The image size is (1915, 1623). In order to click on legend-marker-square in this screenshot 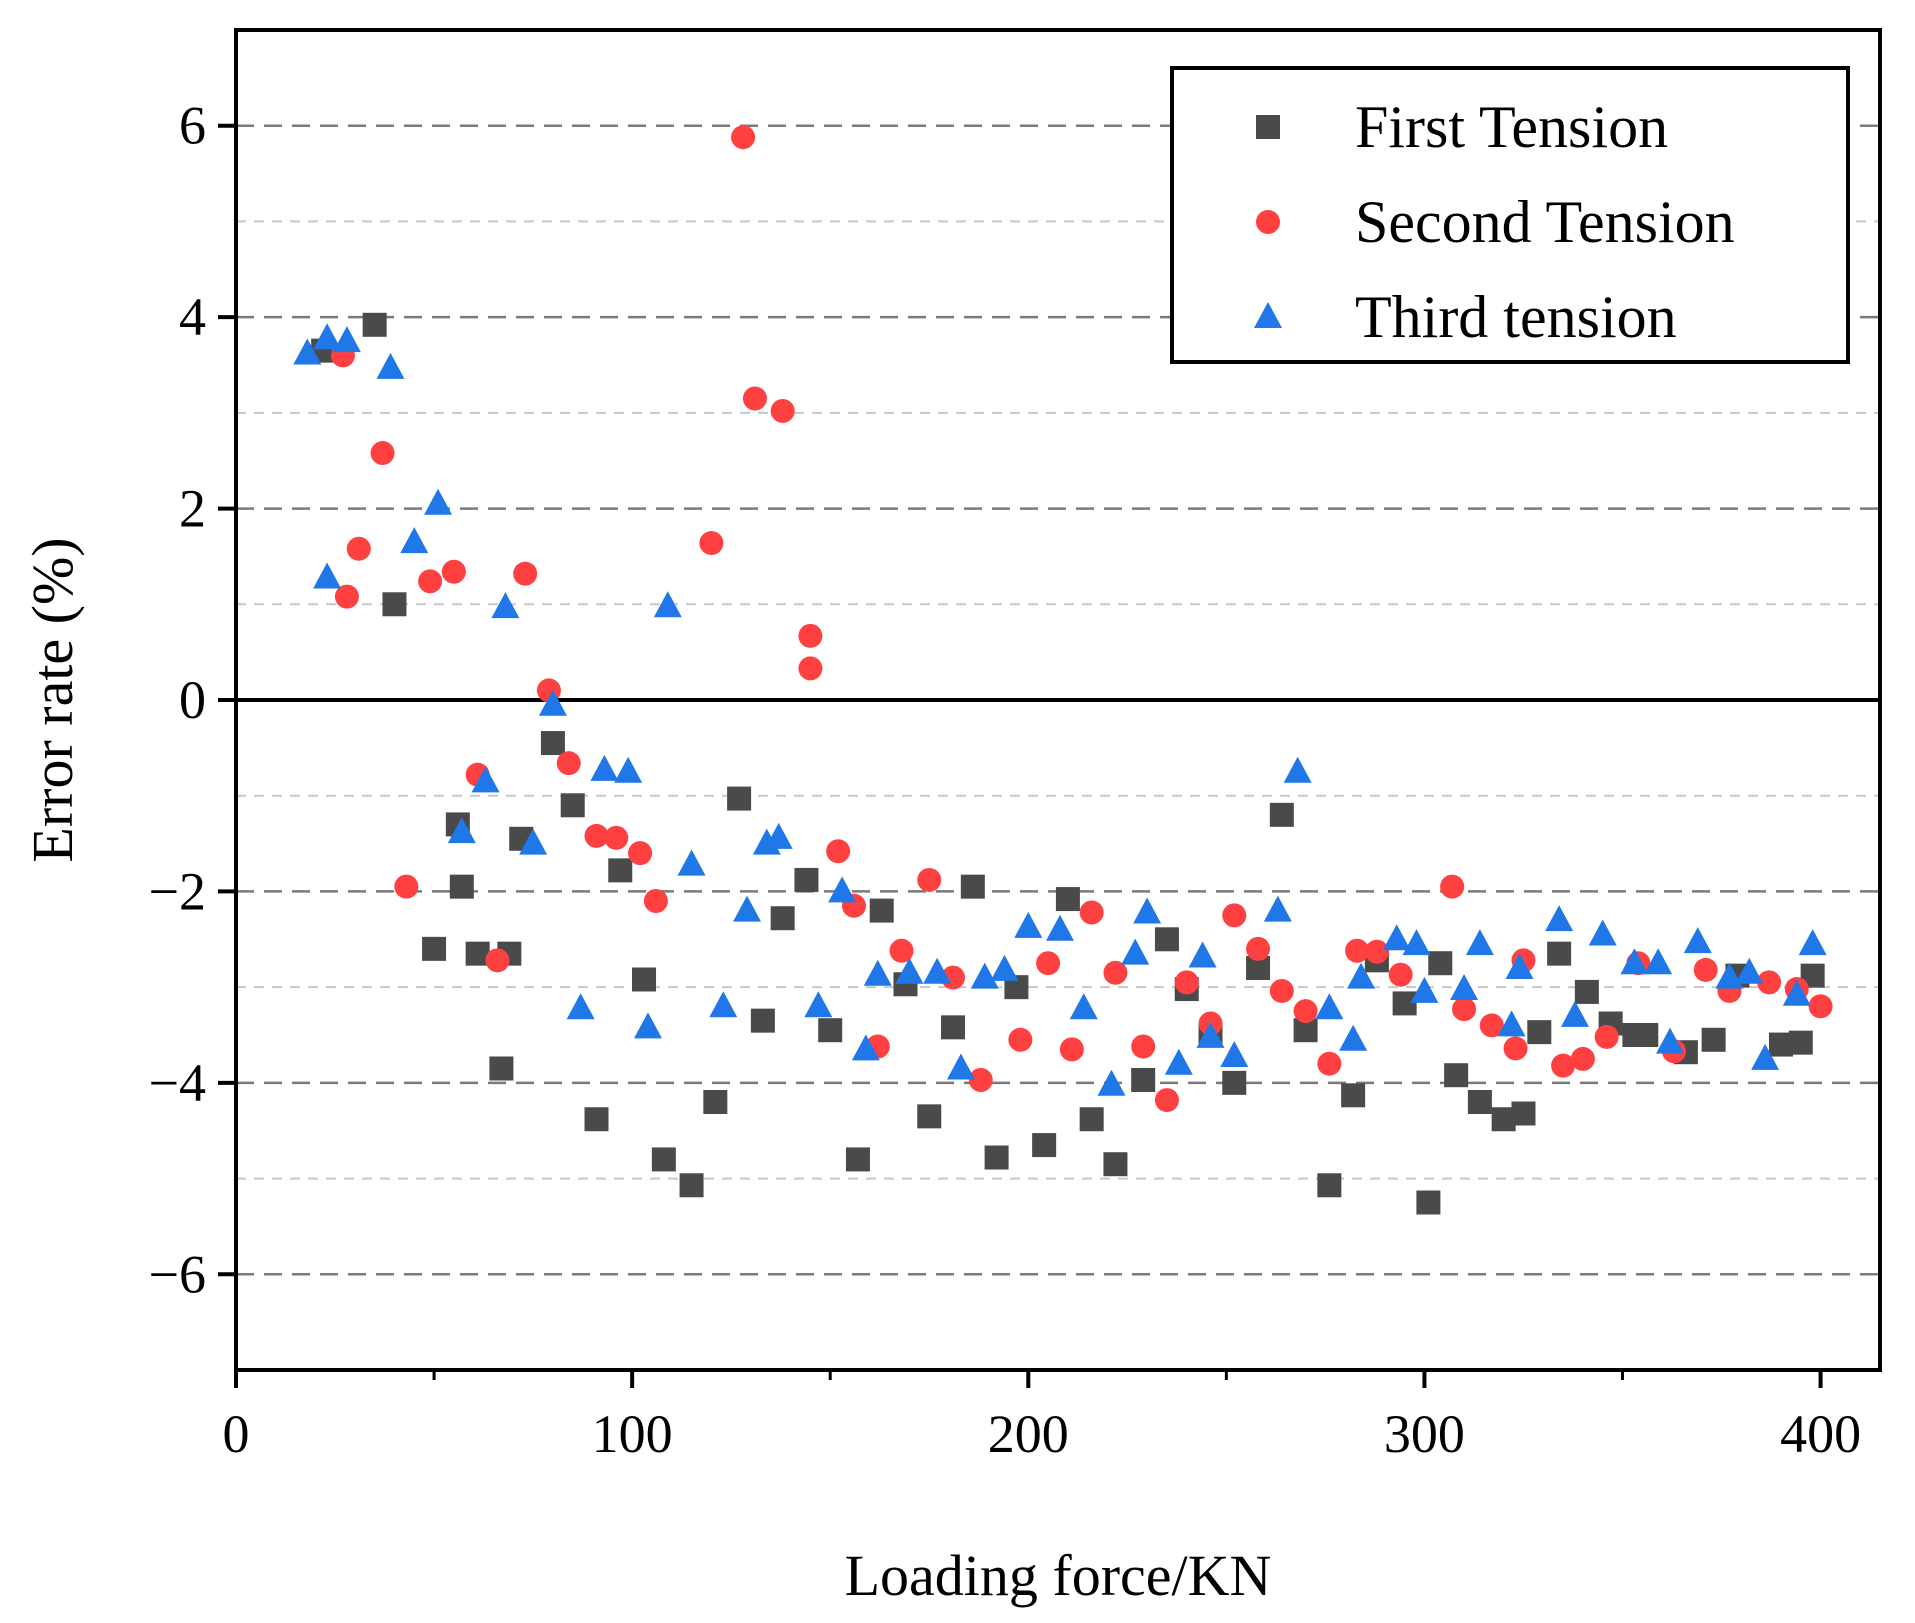, I will do `click(1268, 127)`.